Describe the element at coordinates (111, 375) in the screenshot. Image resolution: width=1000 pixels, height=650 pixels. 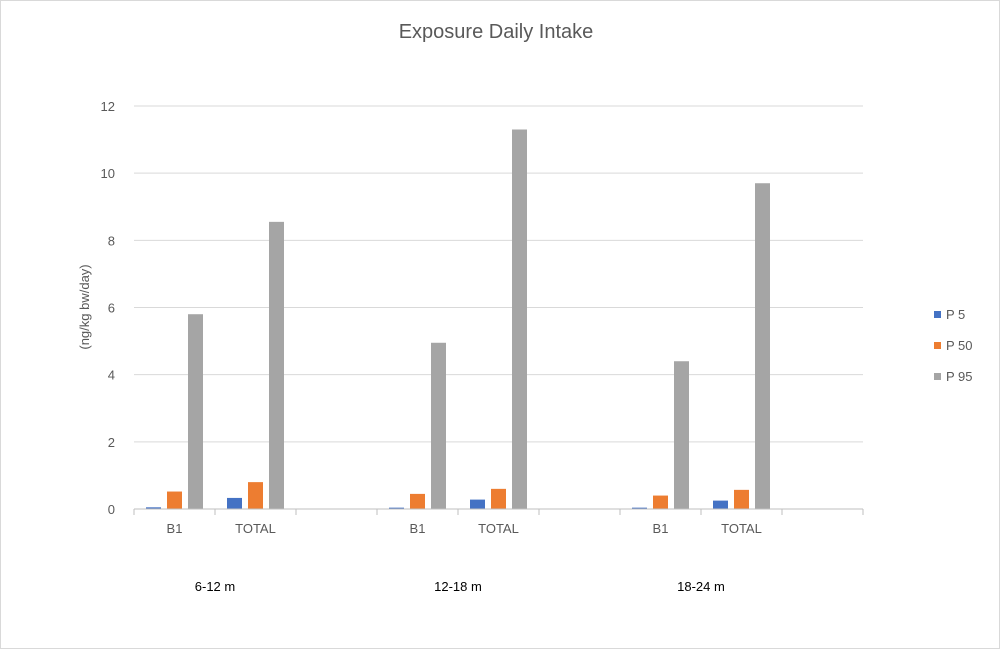
I see `y-tick-label: 4` at that location.